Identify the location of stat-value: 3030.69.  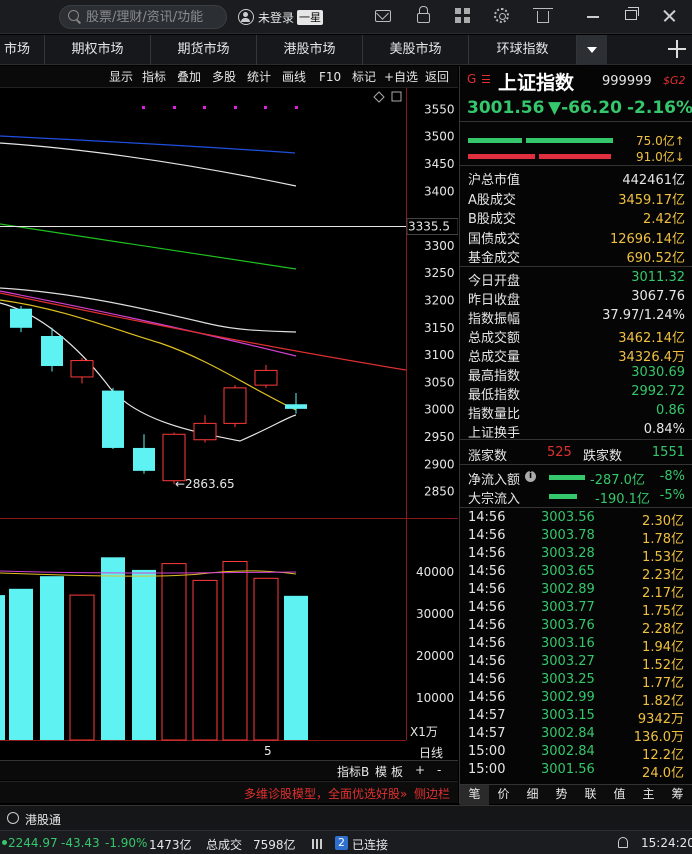
(658, 372).